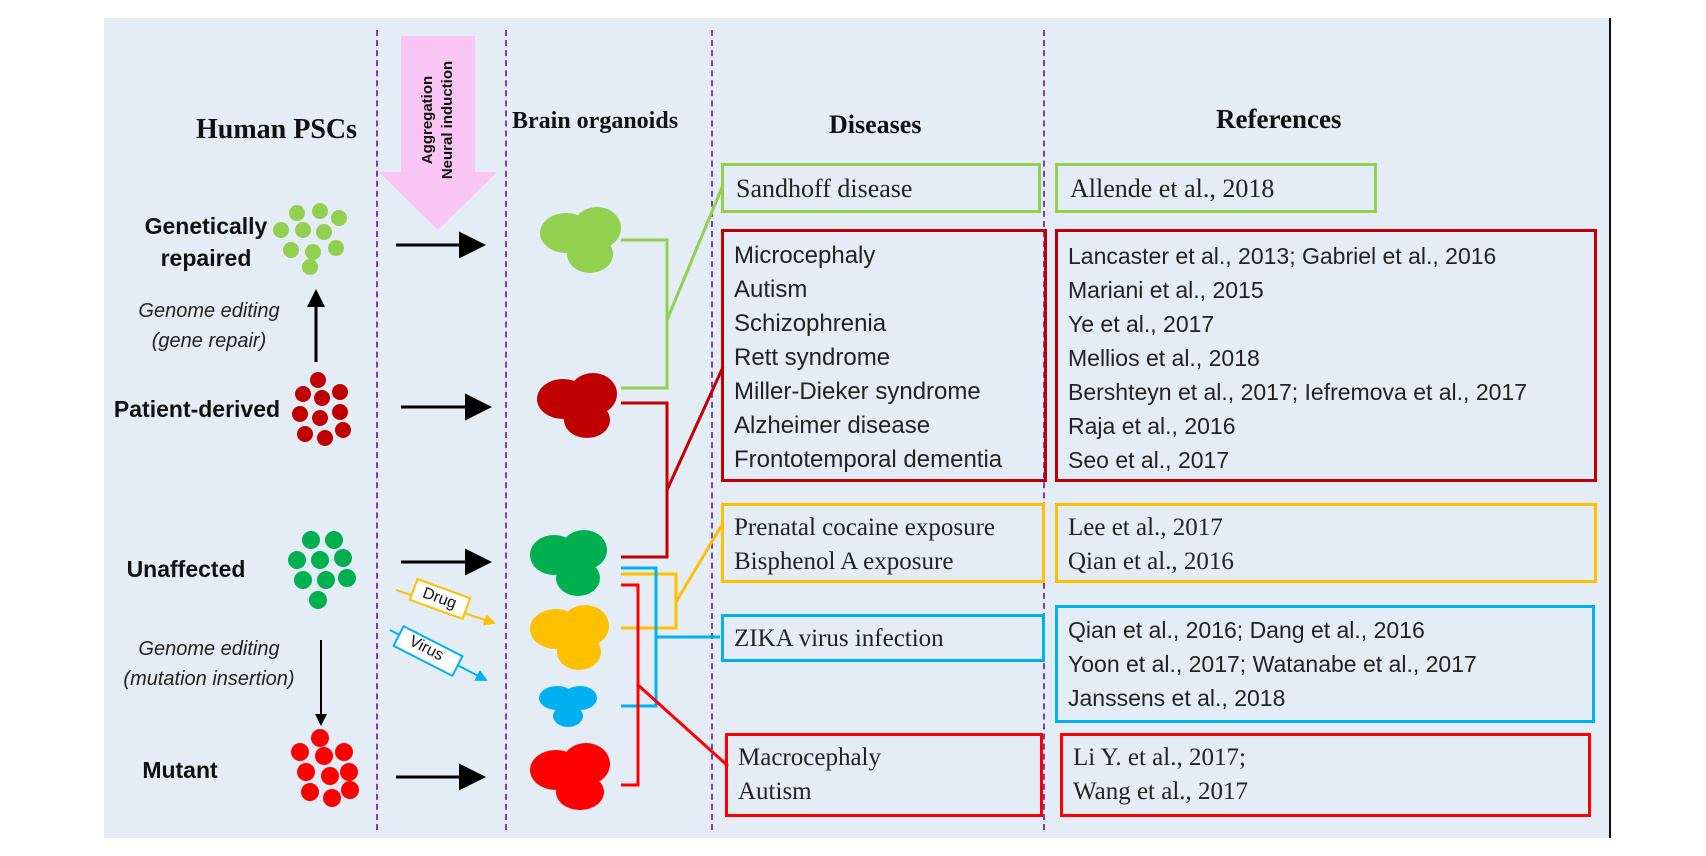 The height and width of the screenshot is (856, 1706). I want to click on disease-box-sandhoff: Sandhoff disease, so click(881, 188).